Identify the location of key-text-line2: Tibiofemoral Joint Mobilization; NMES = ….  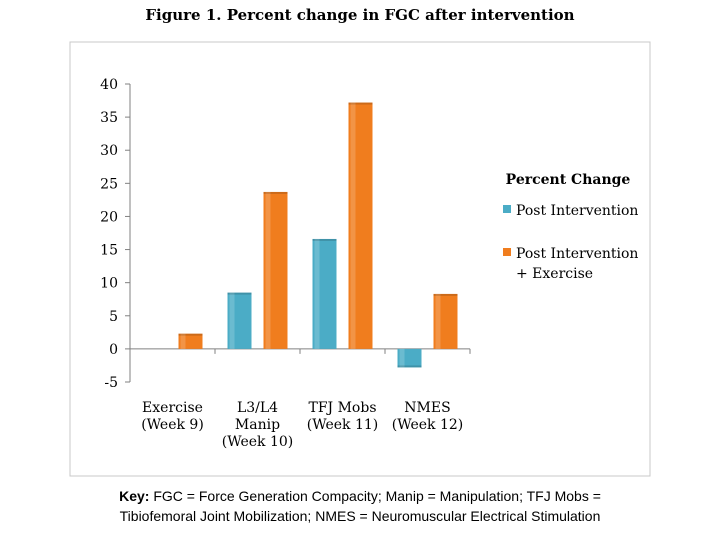
(360, 516).